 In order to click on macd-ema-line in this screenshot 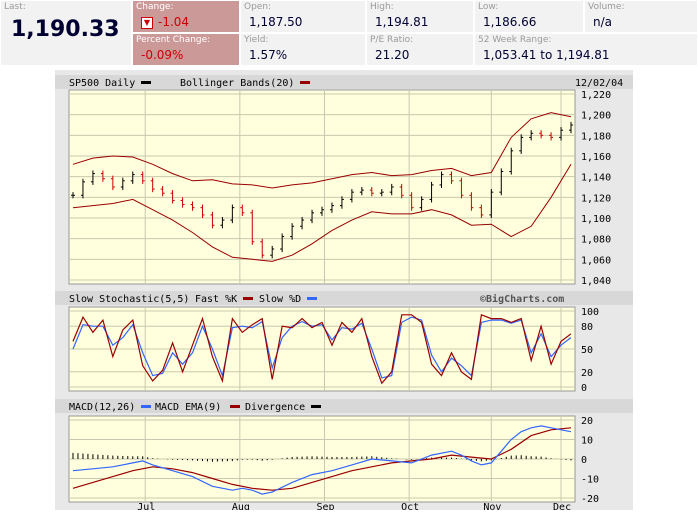, I will do `click(322, 459)`.